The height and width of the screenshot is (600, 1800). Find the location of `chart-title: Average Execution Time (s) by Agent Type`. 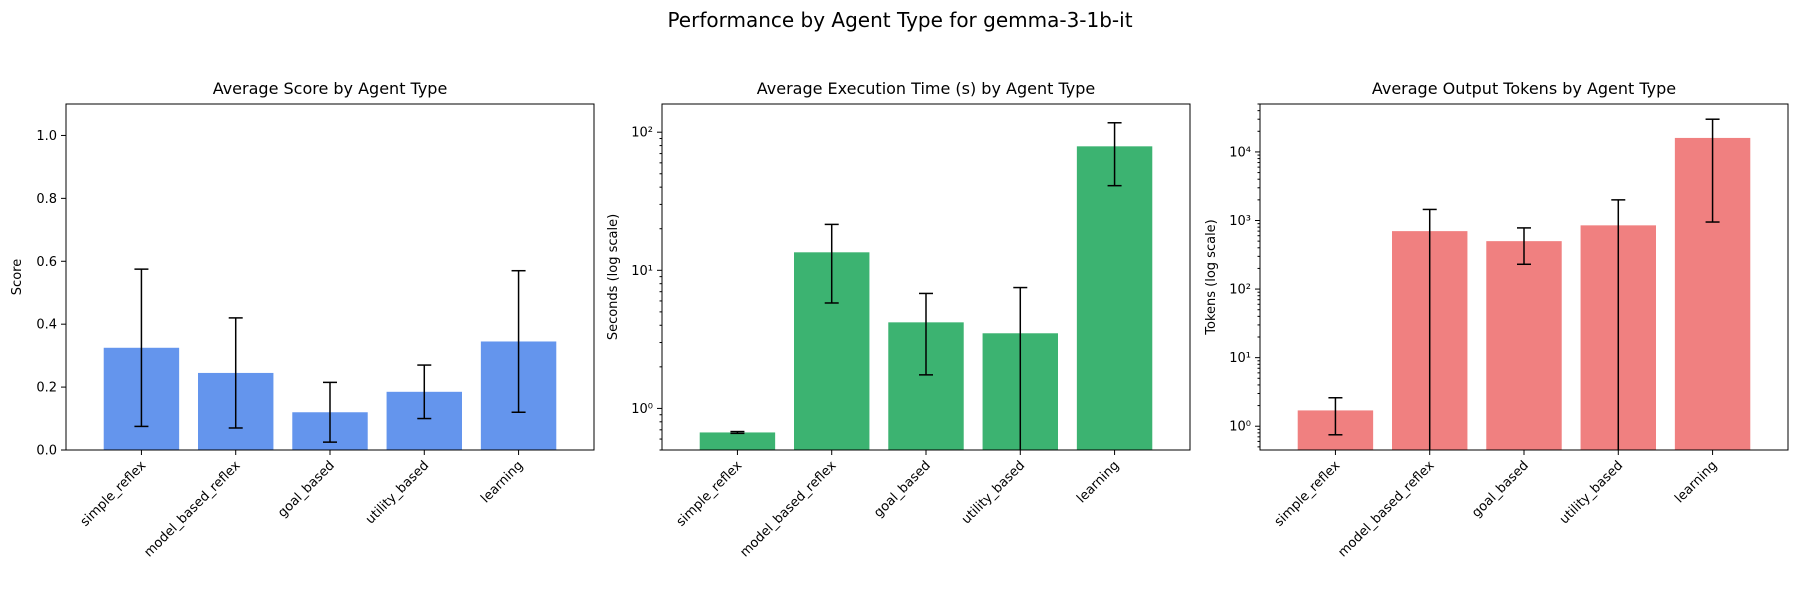

chart-title: Average Execution Time (s) by Agent Type is located at coordinates (926, 88).